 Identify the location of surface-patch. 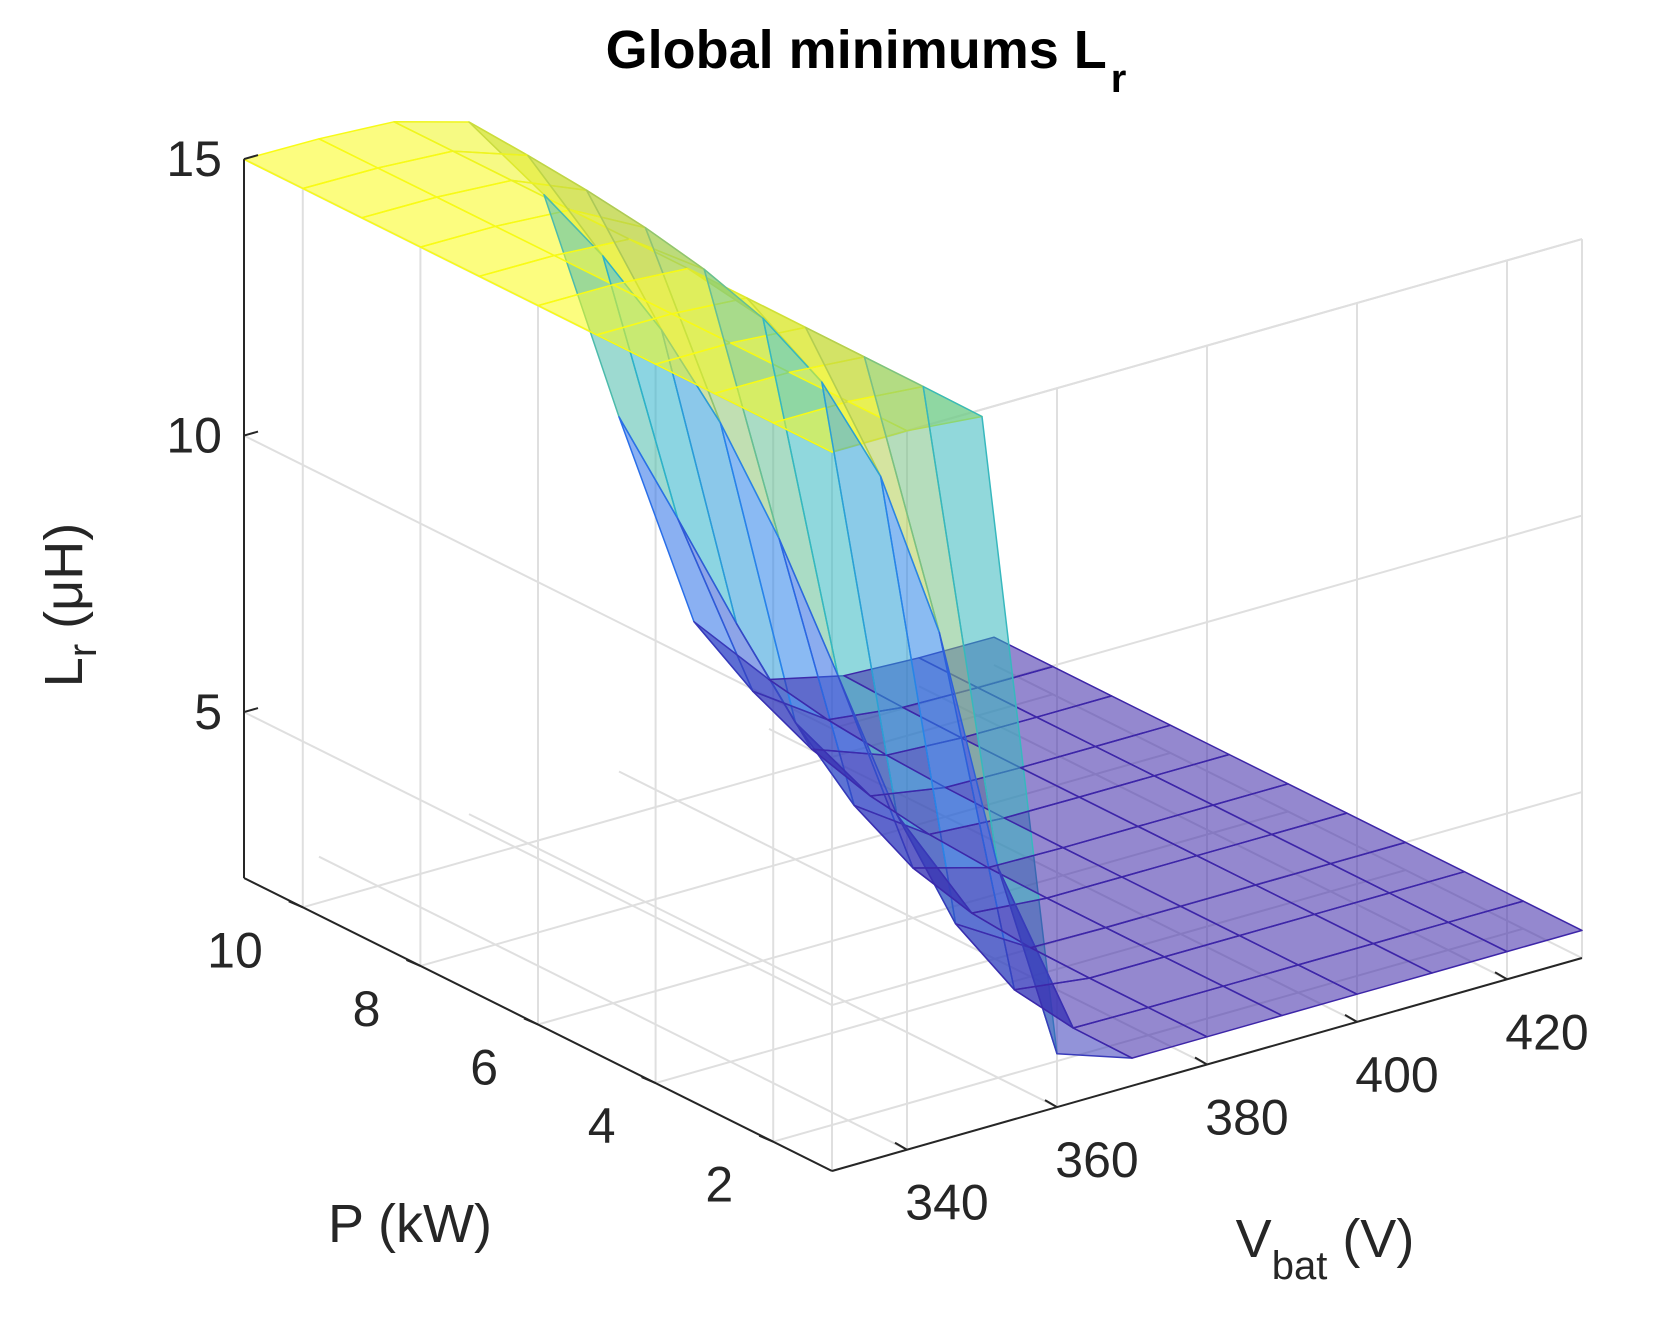
(1515, 926).